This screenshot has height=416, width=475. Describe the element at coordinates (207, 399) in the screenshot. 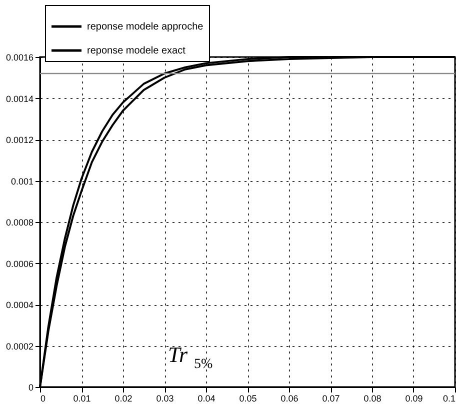

I see `x-tick-label: 0.04` at that location.